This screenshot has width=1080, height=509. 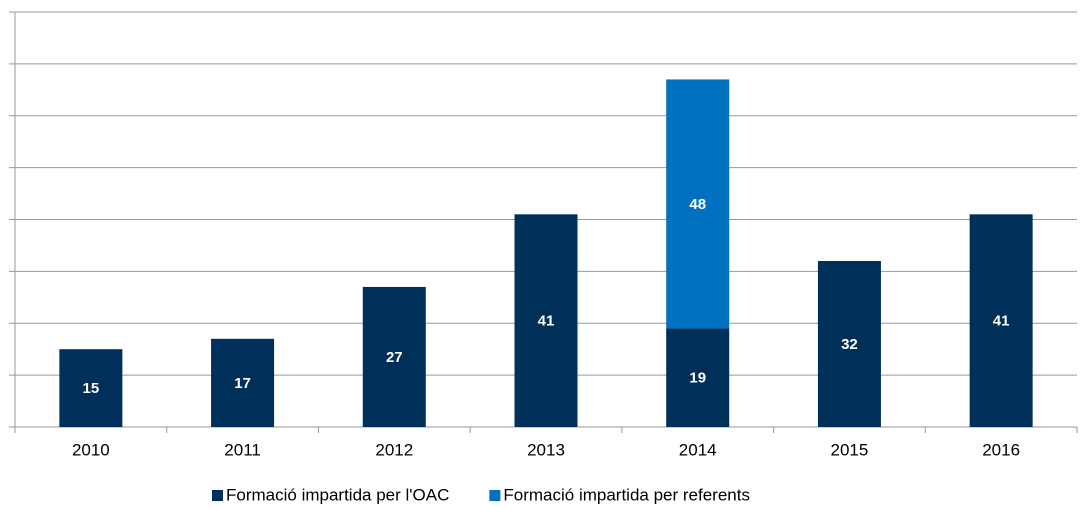 I want to click on x-tick-label: 2010, so click(x=91, y=449).